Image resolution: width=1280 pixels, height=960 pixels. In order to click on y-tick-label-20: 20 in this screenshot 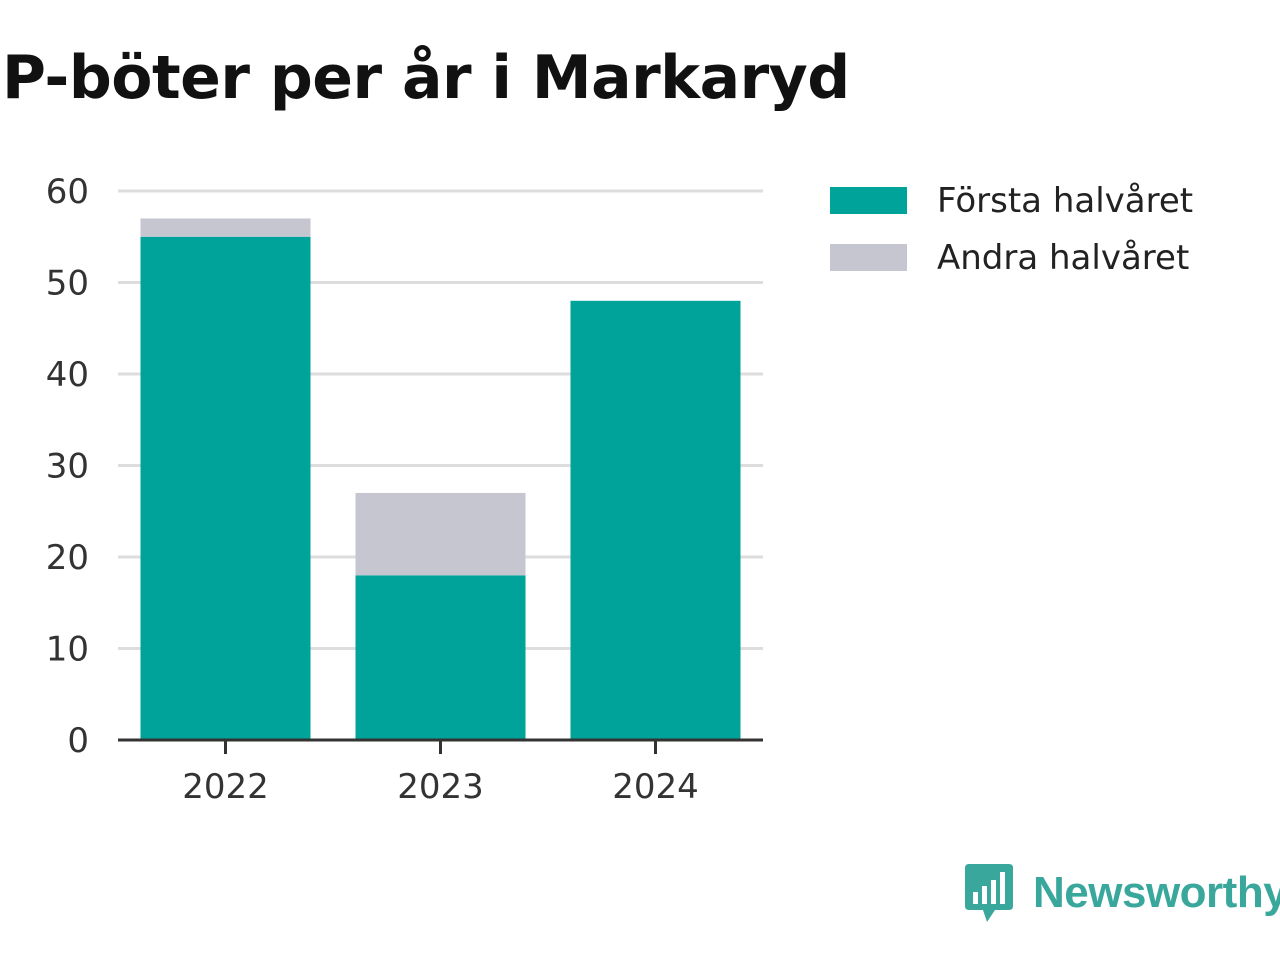, I will do `click(67, 558)`.